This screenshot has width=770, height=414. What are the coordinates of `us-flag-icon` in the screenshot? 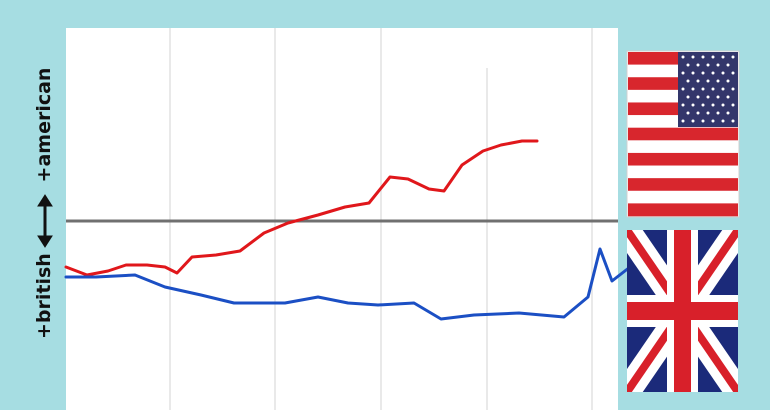 It's located at (683, 134).